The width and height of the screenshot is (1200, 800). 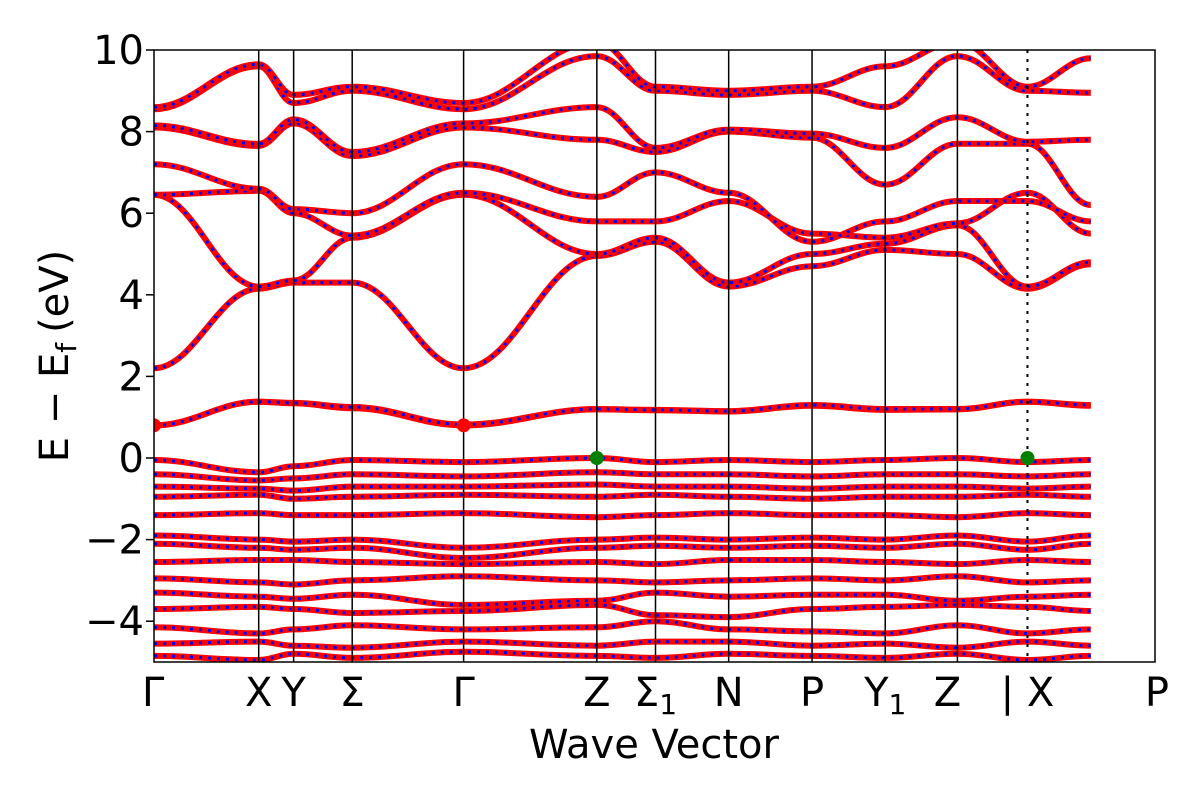 I want to click on conduction-band-2-blue, so click(x=622, y=305).